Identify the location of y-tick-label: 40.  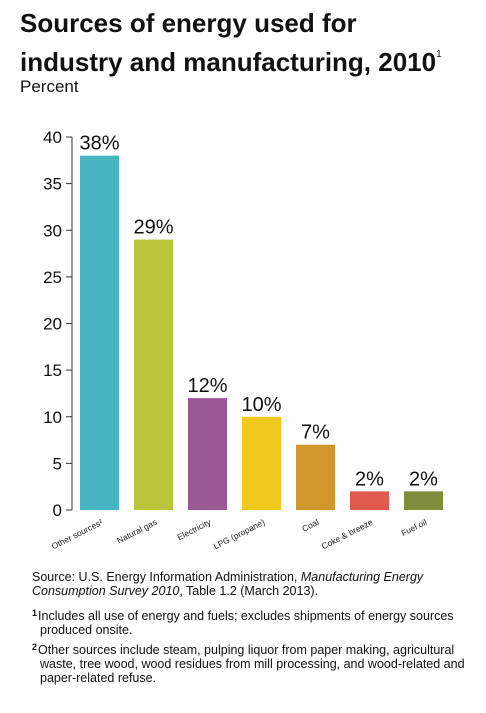
(52, 137).